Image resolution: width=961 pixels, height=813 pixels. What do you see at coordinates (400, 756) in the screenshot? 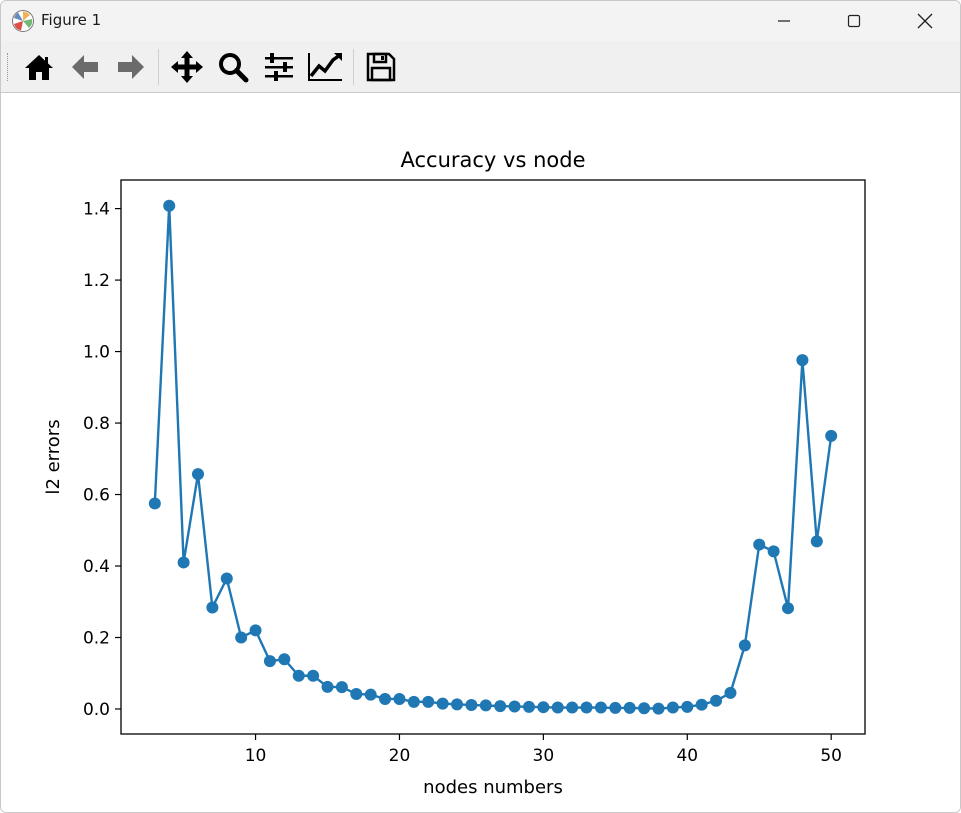
I see `x-tick-label: 20` at bounding box center [400, 756].